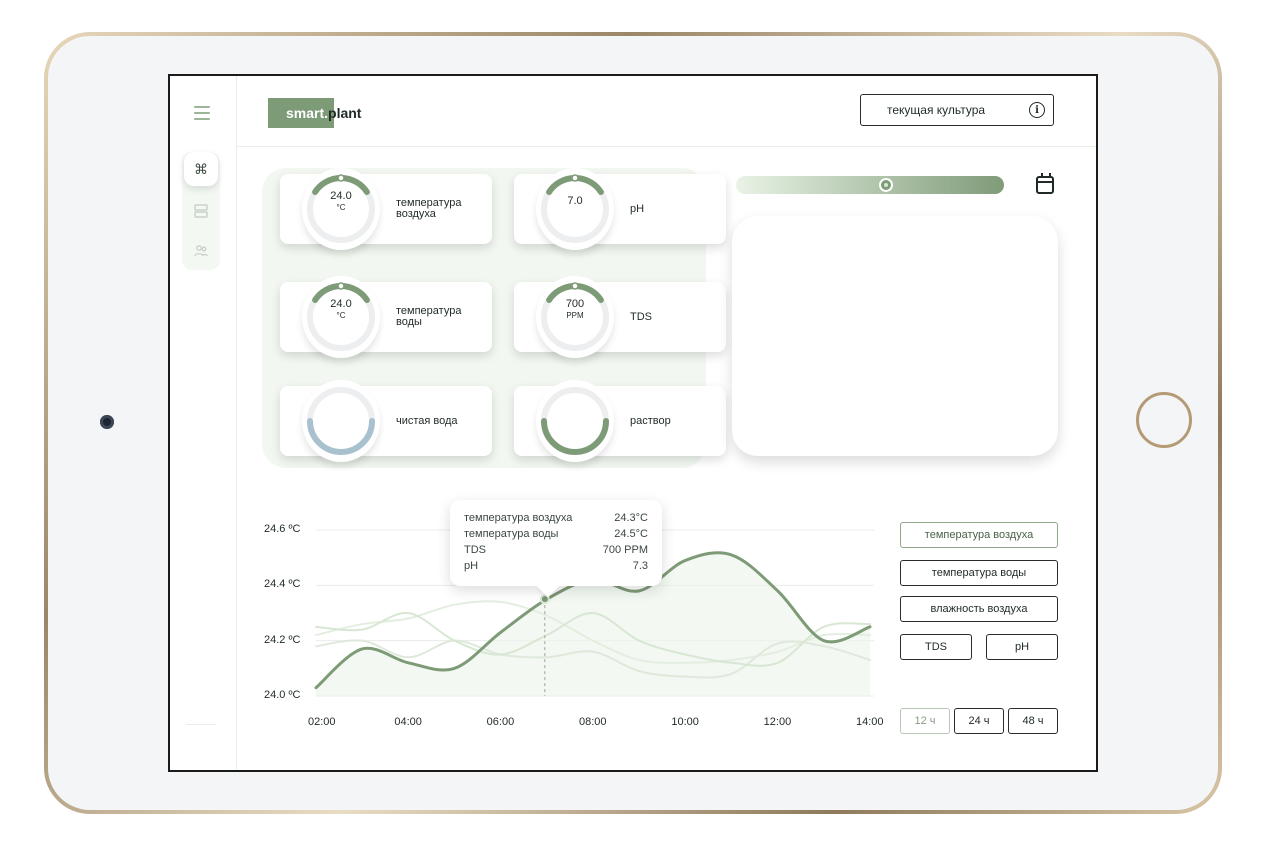 The image size is (1280, 847). What do you see at coordinates (886, 185) in the screenshot?
I see `date-slider-knob` at bounding box center [886, 185].